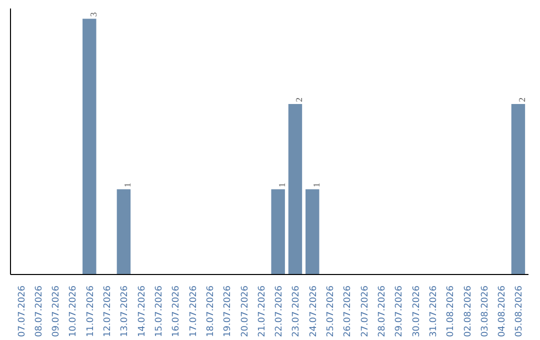 Image resolution: width=540 pixels, height=340 pixels. Describe the element at coordinates (399, 311) in the screenshot. I see `x-tick-label: 29.07.2026` at that location.